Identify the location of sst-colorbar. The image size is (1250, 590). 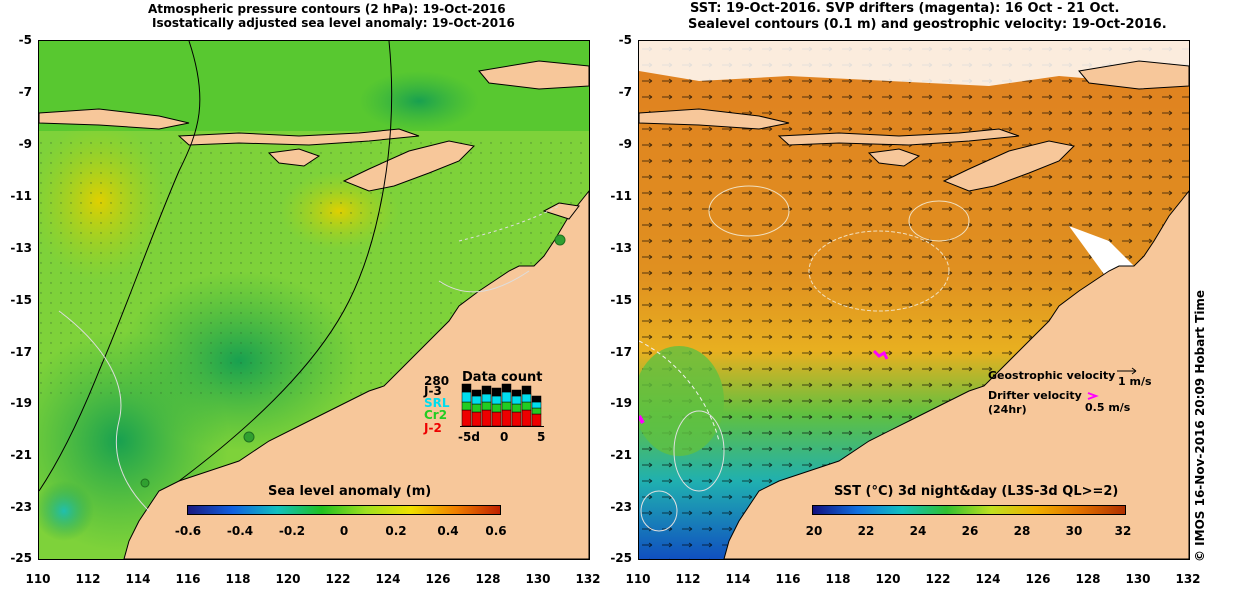
(969, 510).